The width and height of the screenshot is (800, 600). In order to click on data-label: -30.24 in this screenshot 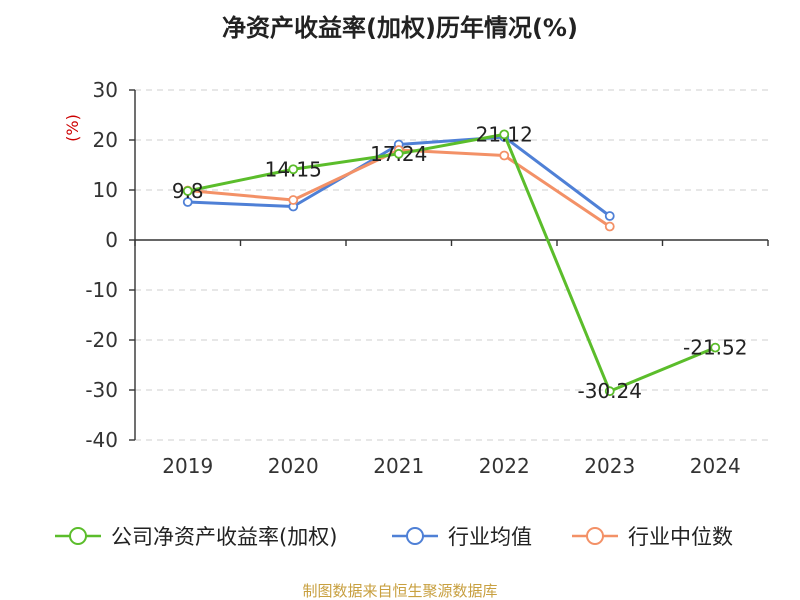, I will do `click(610, 391)`.